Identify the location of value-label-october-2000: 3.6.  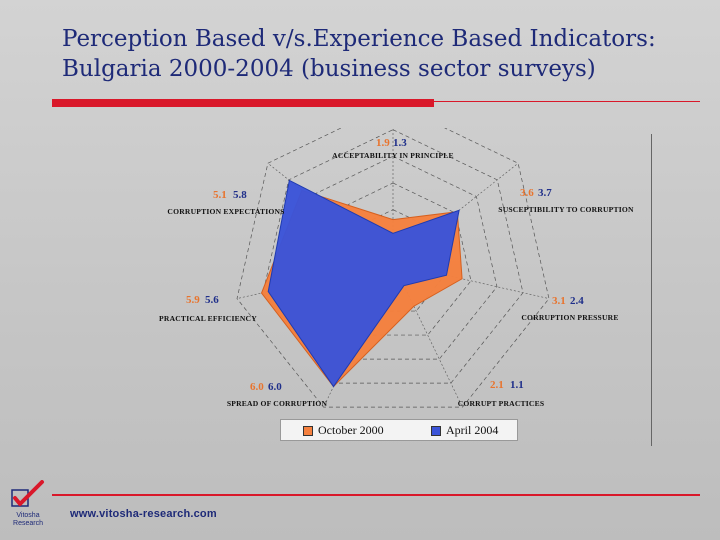
(527, 193).